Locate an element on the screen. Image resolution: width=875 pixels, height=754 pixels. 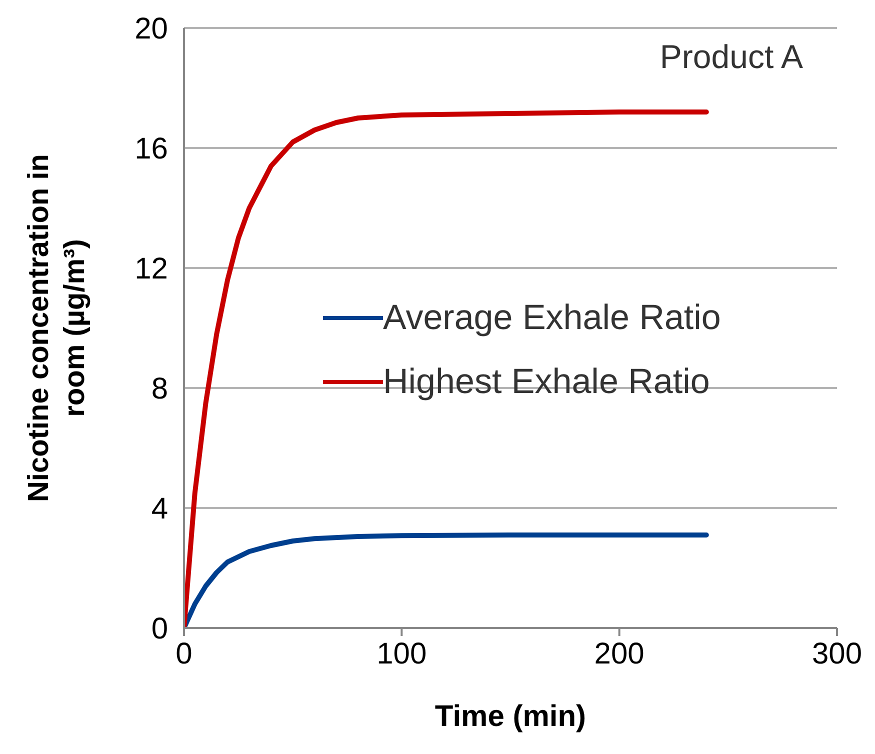
y-axis-title: Nicotine concentration in room (µg/m³) is located at coordinates (57, 328).